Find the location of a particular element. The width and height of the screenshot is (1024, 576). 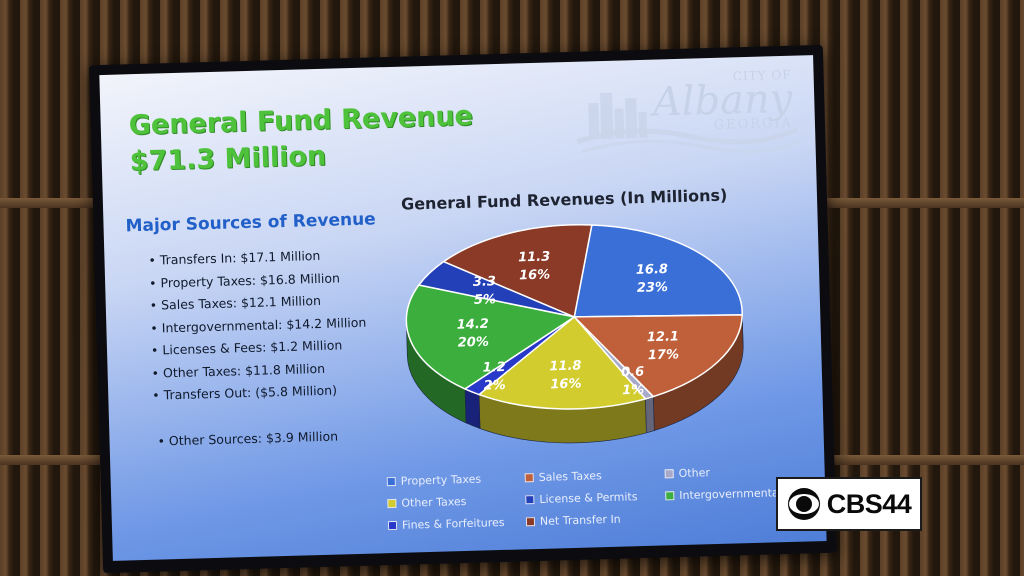

legend-label: Fines & Forfeitures is located at coordinates (453, 523).